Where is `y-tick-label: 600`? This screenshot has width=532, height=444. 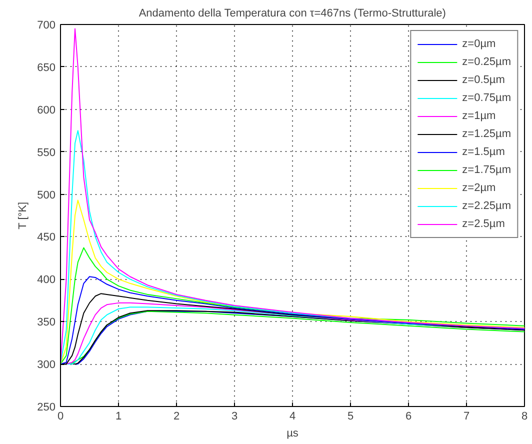 y-tick-label: 600 is located at coordinates (46, 110).